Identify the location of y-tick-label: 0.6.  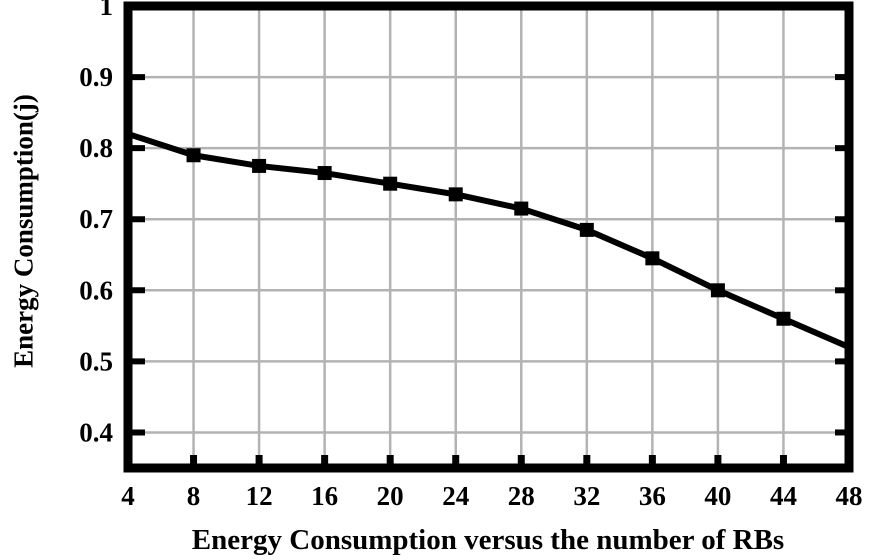
(96, 290).